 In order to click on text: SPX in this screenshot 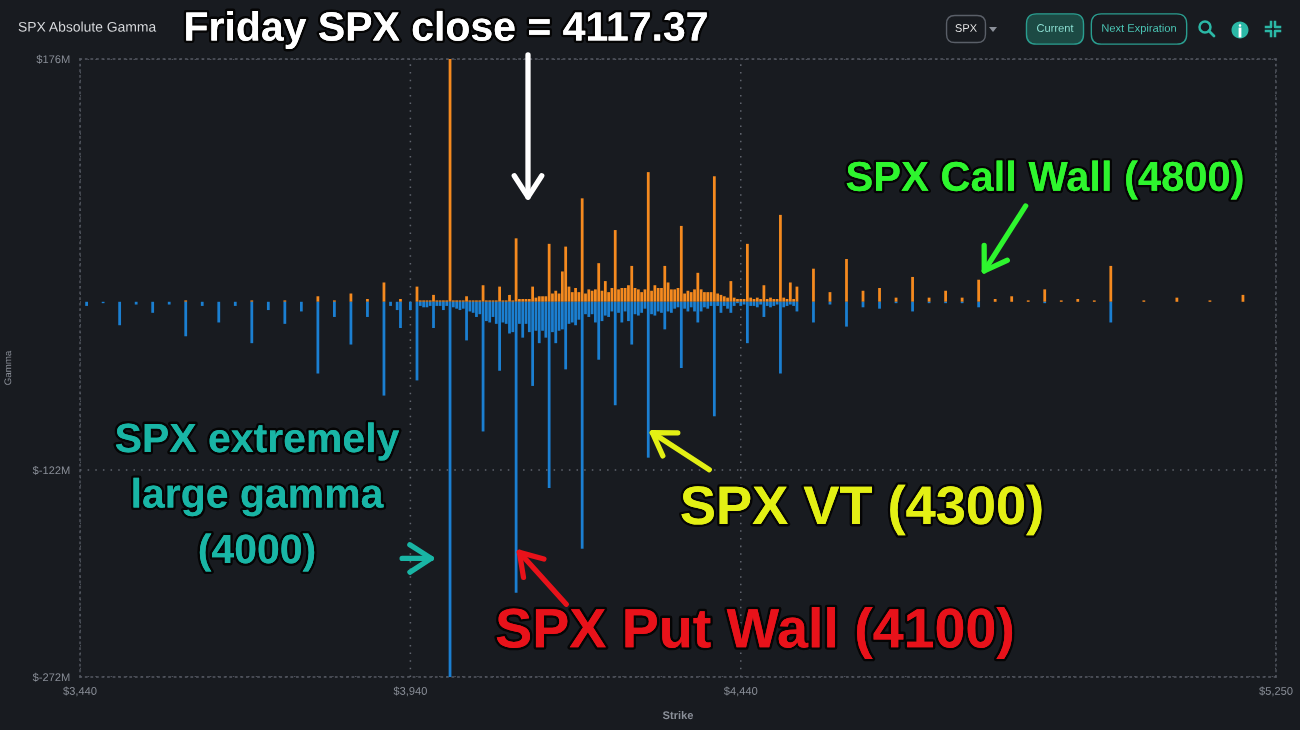, I will do `click(966, 28)`.